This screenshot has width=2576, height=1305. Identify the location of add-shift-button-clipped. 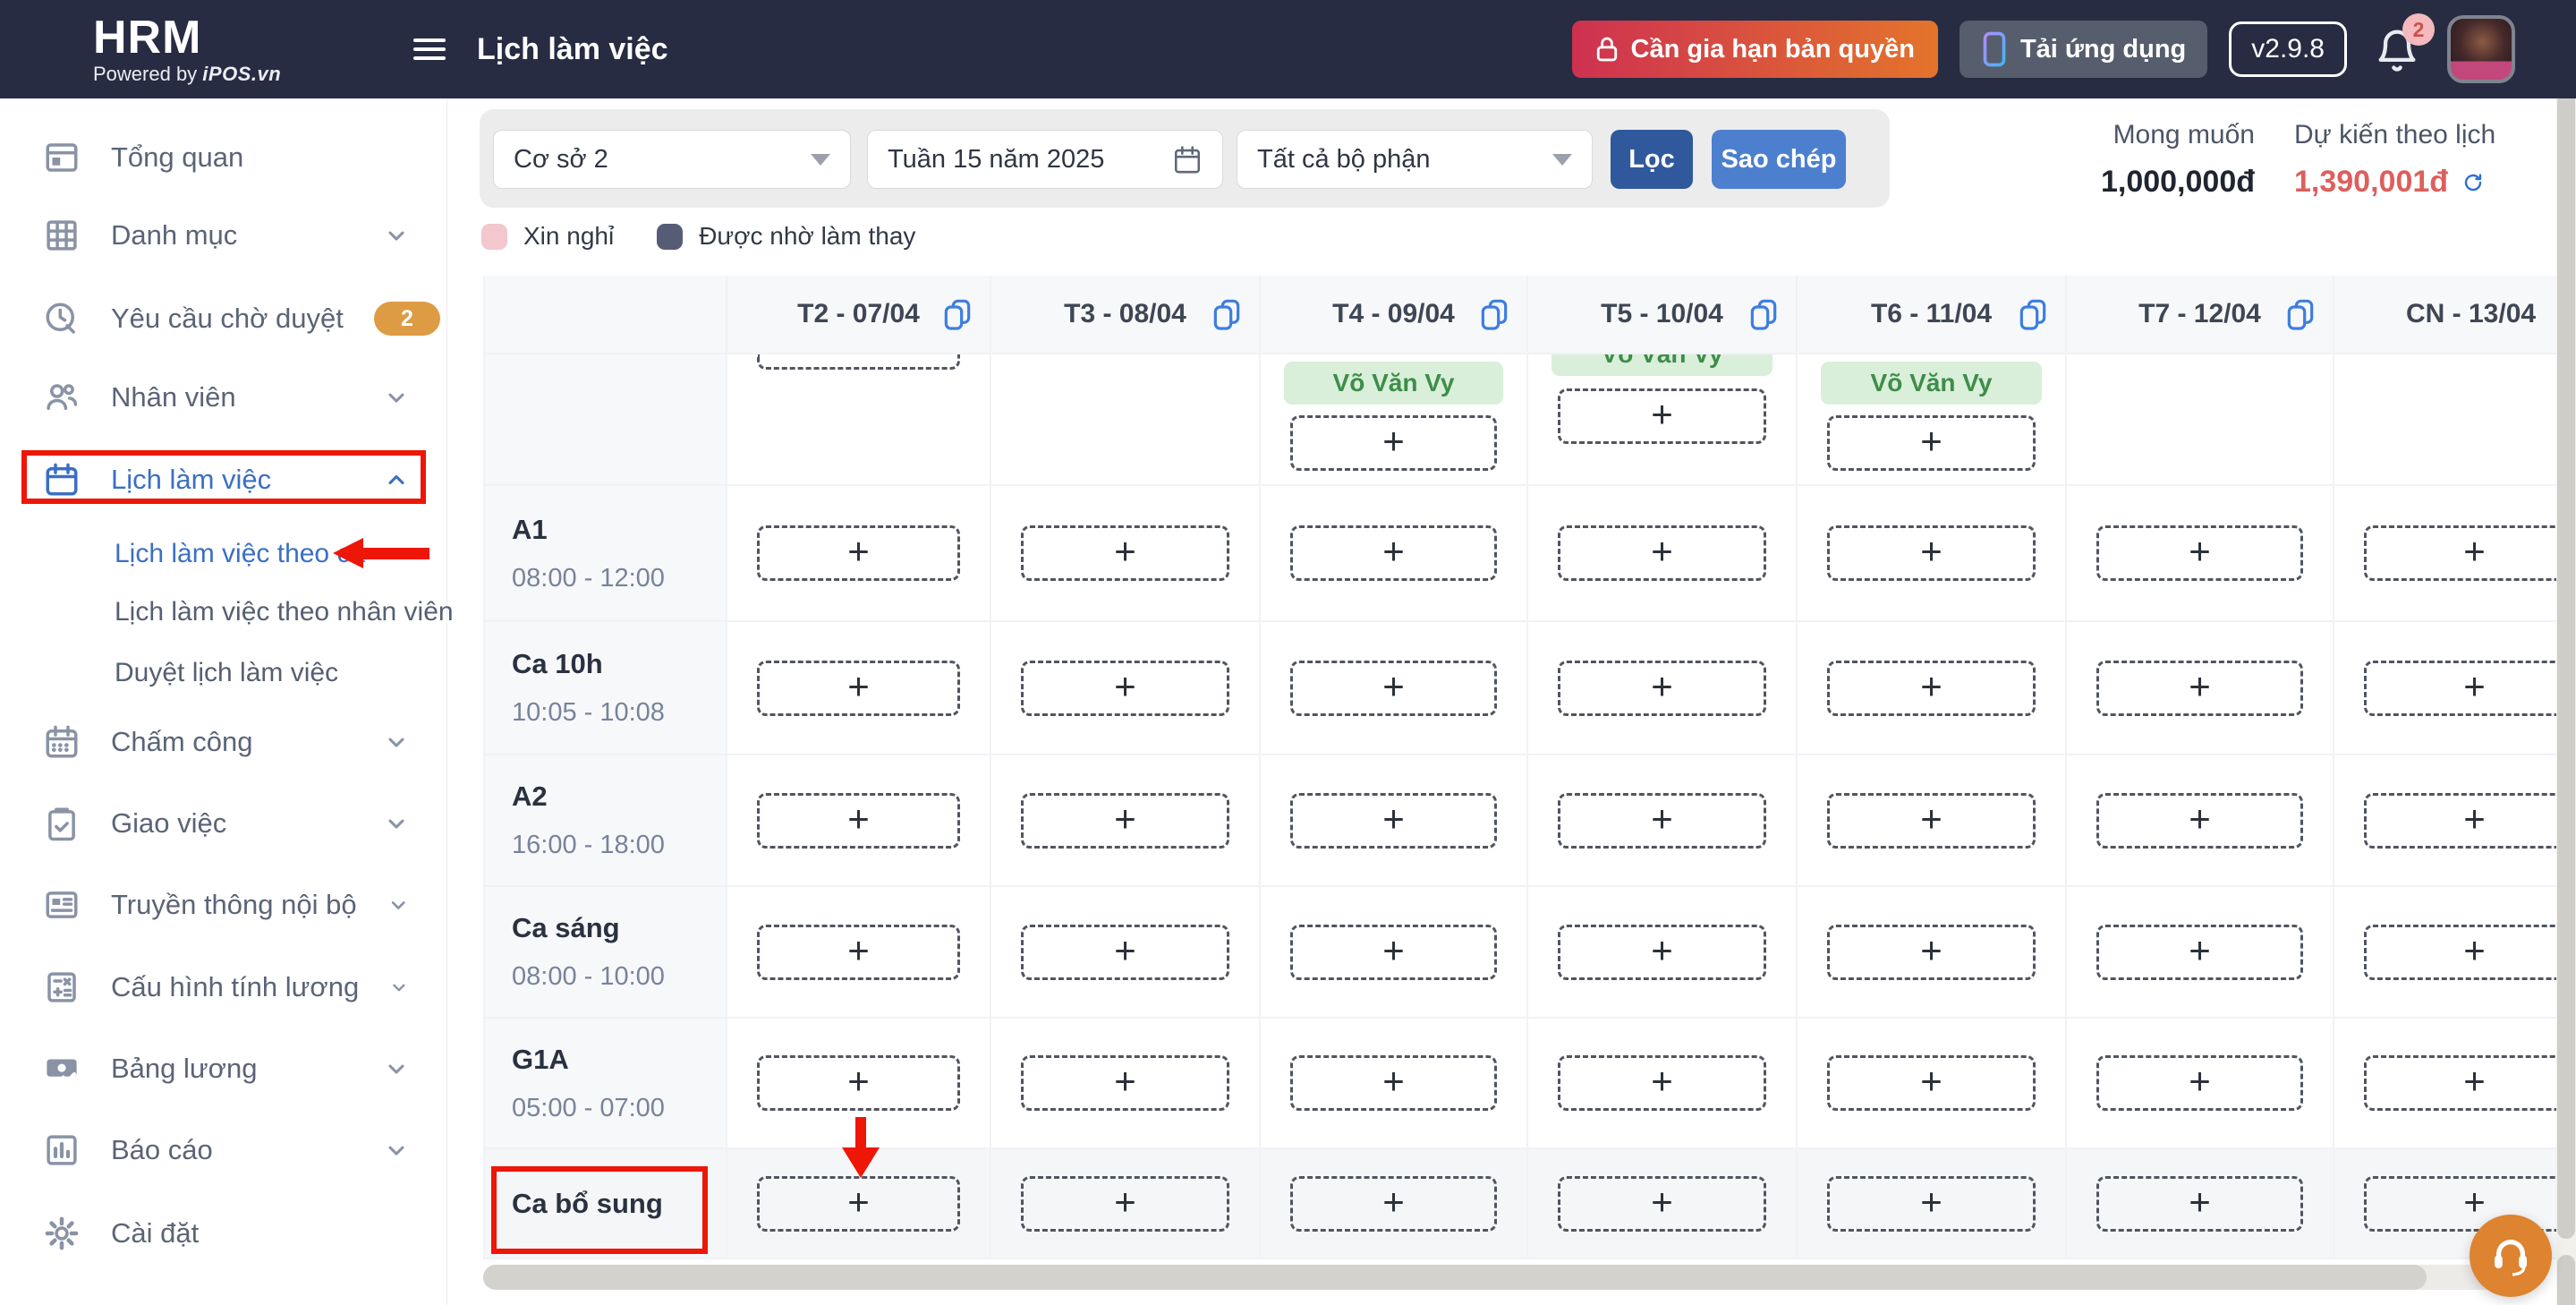
(858, 362).